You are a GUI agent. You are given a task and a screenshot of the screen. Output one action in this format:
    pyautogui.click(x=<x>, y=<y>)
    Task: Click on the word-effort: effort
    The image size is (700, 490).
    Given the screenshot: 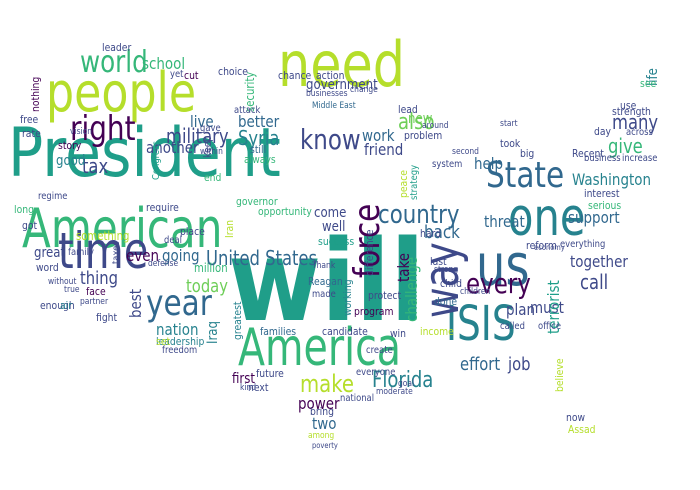 What is the action you would take?
    pyautogui.click(x=480, y=364)
    